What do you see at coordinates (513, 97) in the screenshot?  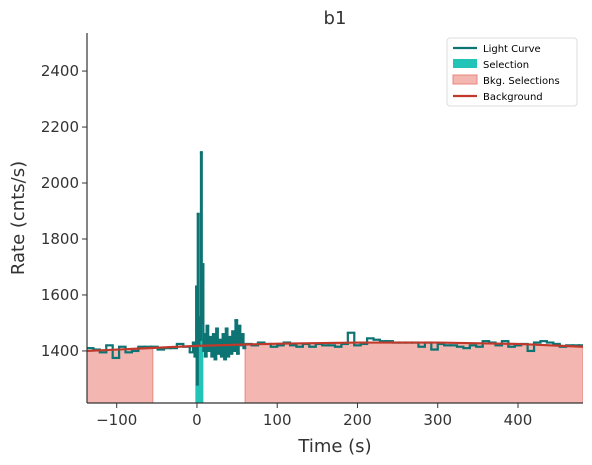 I see `legend-label: Background` at bounding box center [513, 97].